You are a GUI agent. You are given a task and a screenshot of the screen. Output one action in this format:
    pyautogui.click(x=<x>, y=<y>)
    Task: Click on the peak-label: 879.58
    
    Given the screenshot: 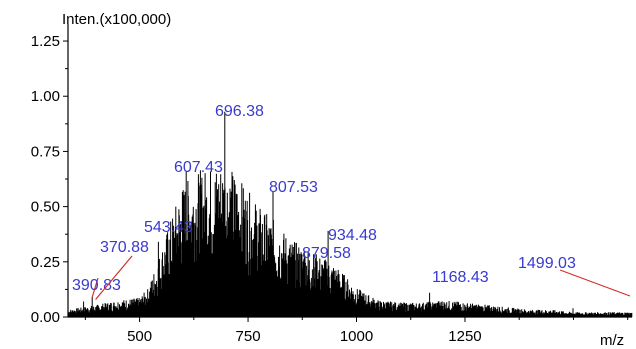 What is the action you would take?
    pyautogui.click(x=326, y=253)
    